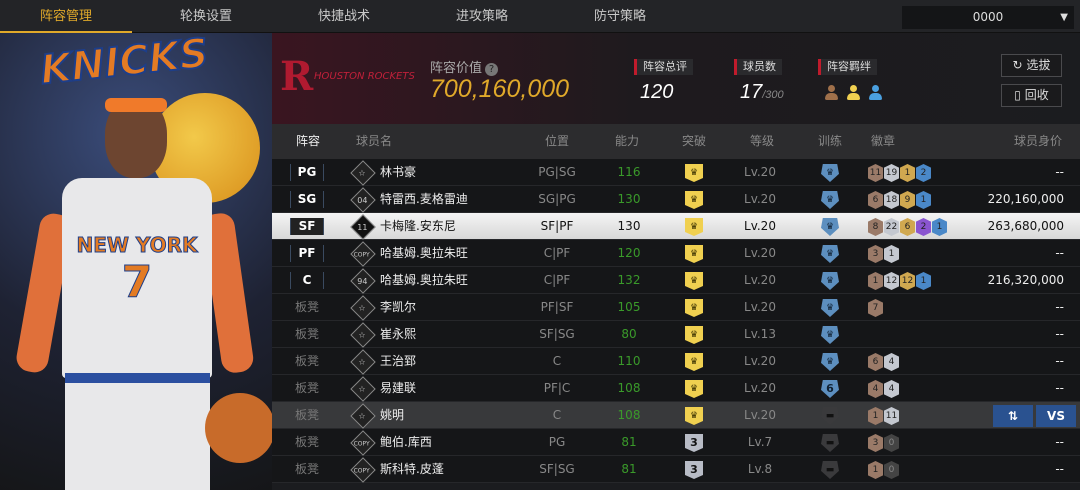  Describe the element at coordinates (676, 469) in the screenshot. I see `table-row: 板凳 COPY 斯科特.皮蓬 SF|SG 81 3 Lv.8 ▬ 1 0 --` at that location.